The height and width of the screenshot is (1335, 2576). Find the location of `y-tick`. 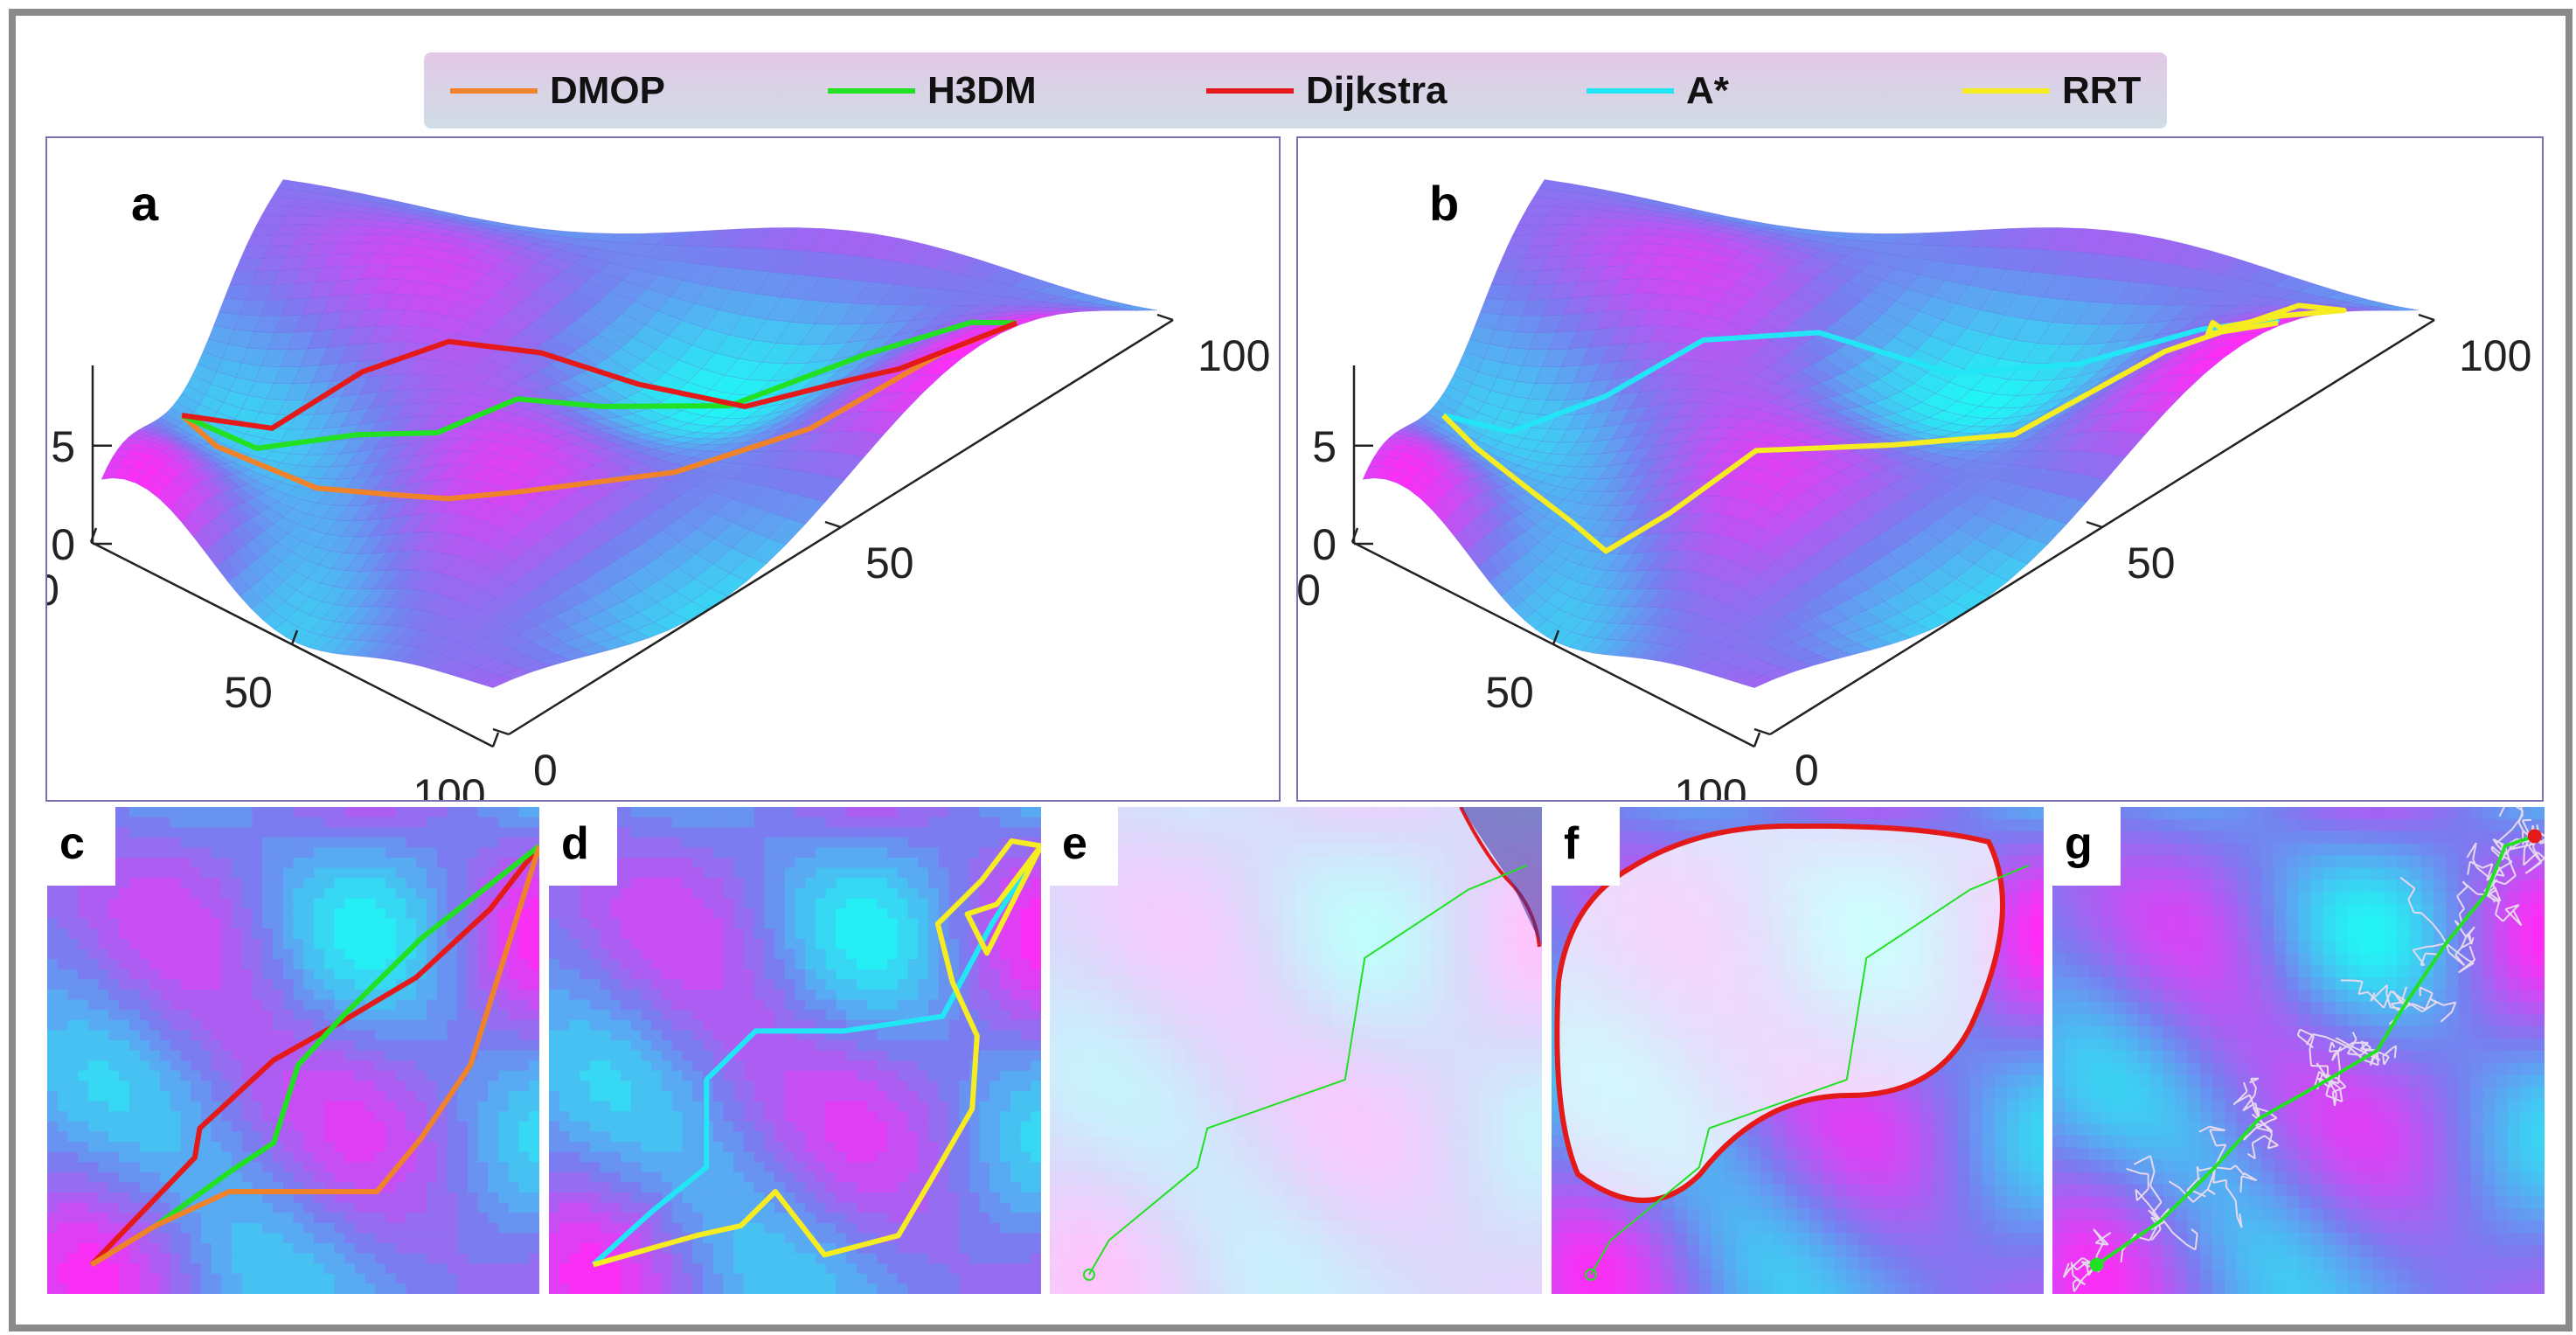

y-tick is located at coordinates (501, 731).